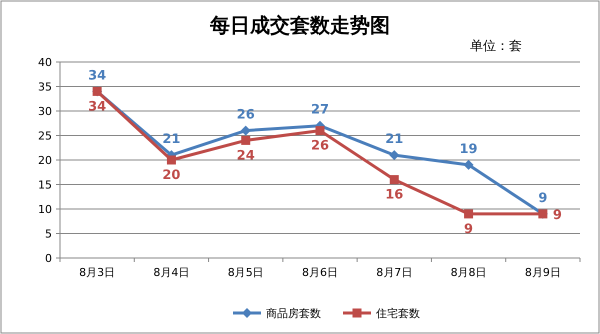 This screenshot has width=600, height=334. I want to click on y-tick-label: 20, so click(45, 160).